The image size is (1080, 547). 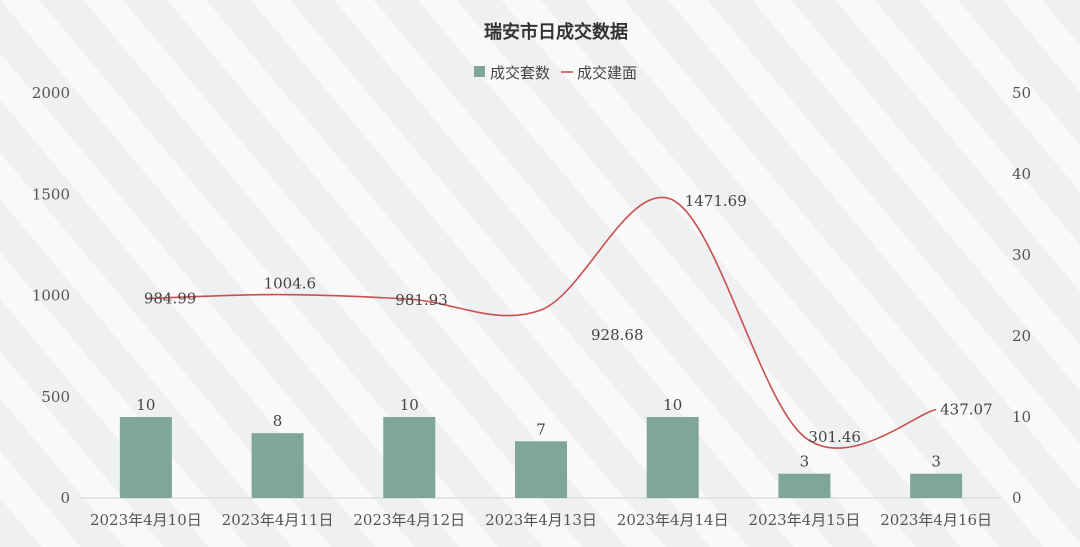 What do you see at coordinates (556, 32) in the screenshot?
I see `chart-title: 瑞安市日成交数据` at bounding box center [556, 32].